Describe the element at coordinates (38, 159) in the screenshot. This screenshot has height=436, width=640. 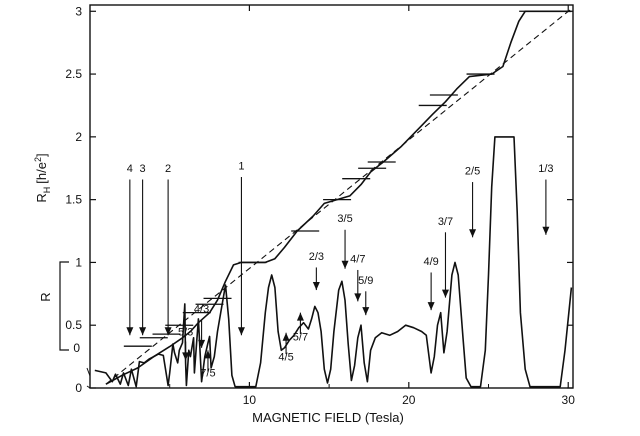
I see `y-axis-title-sup: 2` at that location.